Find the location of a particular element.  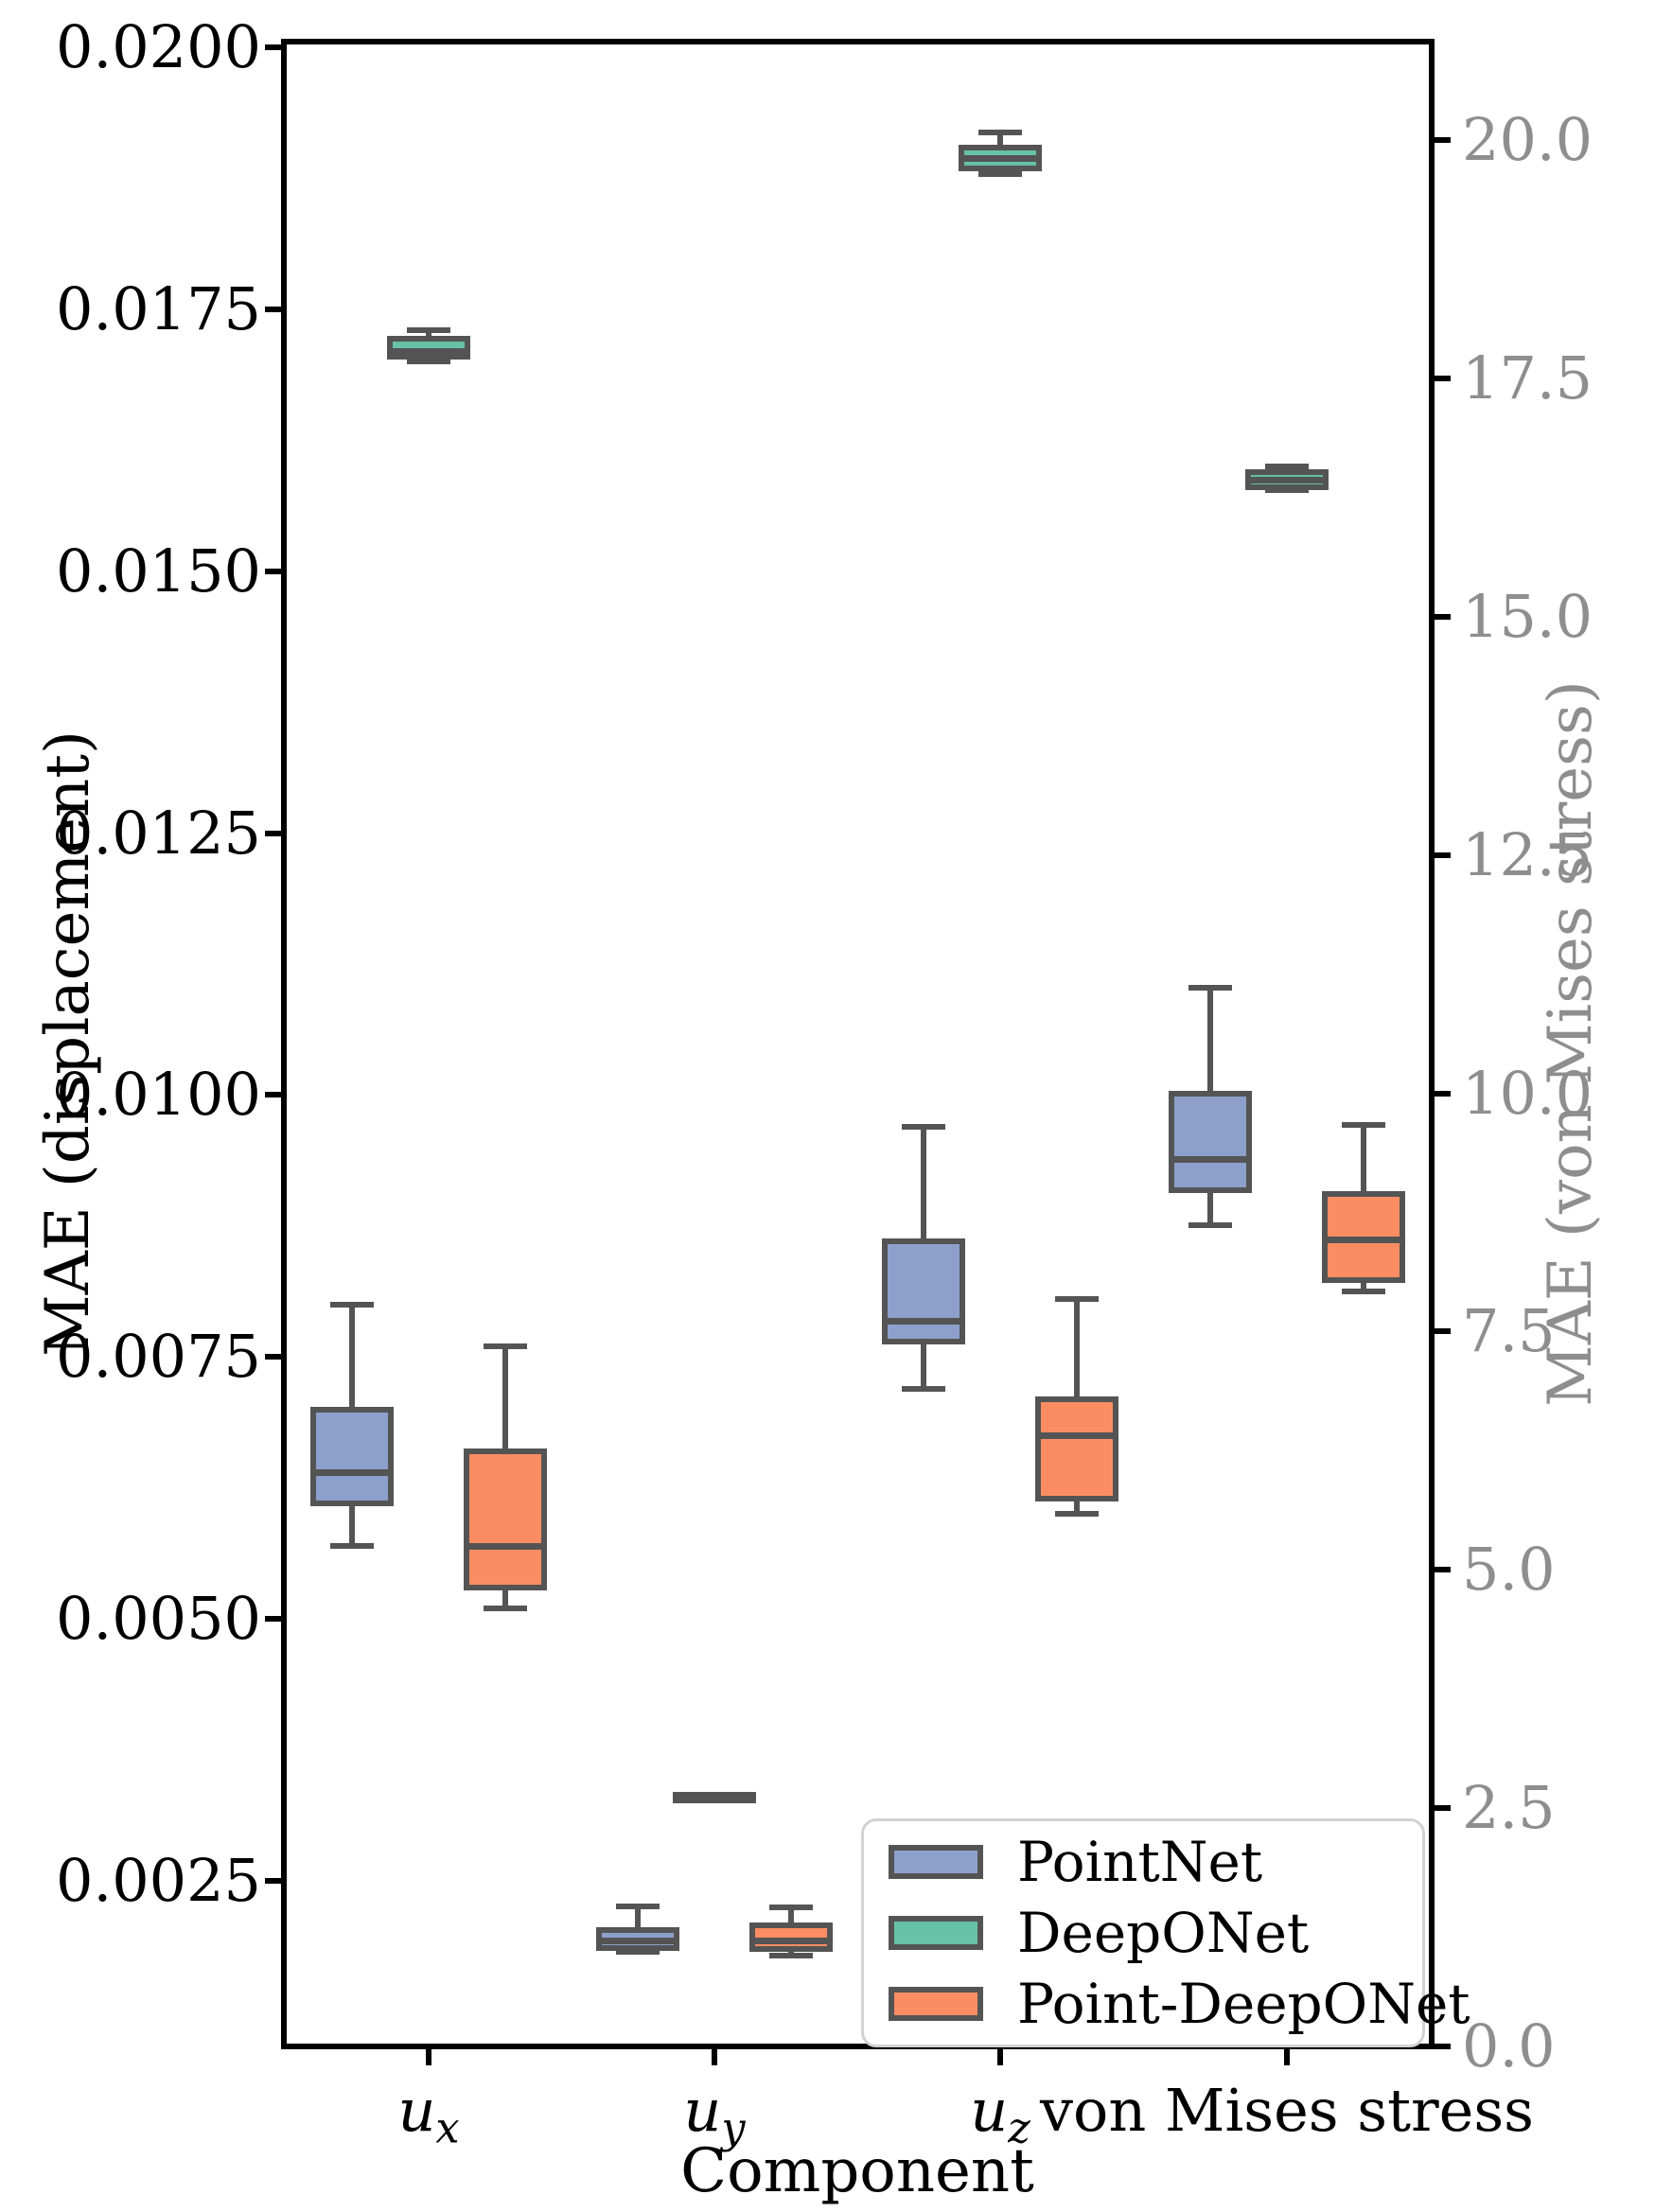

x-tick-label: von Mises stress is located at coordinates (1286, 2111).